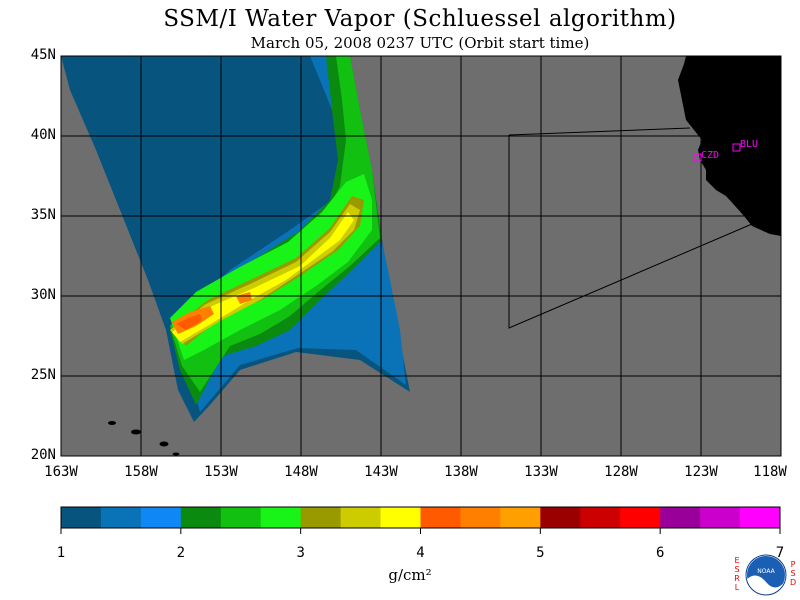 The image size is (800, 600). Describe the element at coordinates (181, 553) in the screenshot. I see `colorbar-label-2: 2` at that location.